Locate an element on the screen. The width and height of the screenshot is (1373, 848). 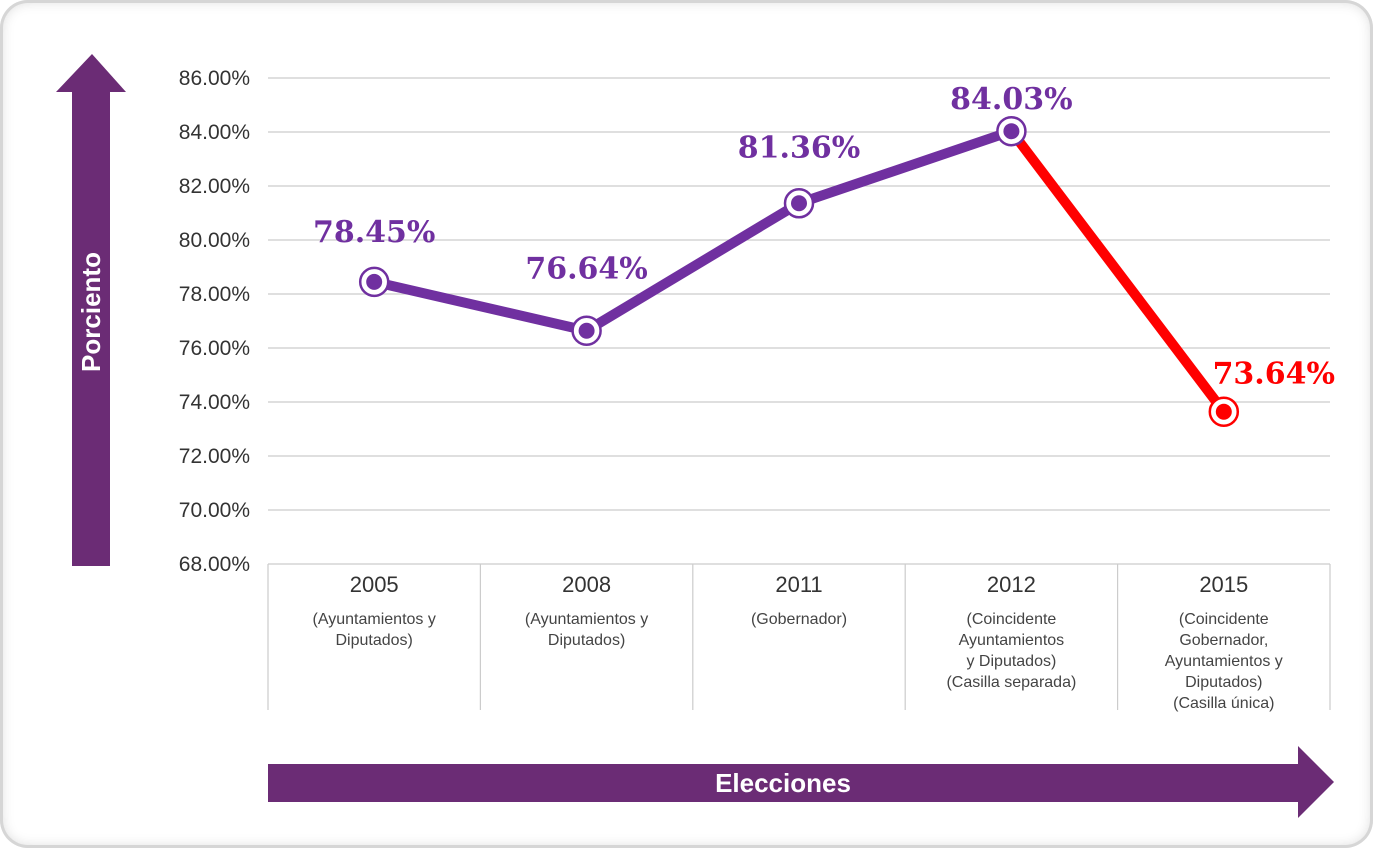
category-year-label: 2015 is located at coordinates (1223, 584).